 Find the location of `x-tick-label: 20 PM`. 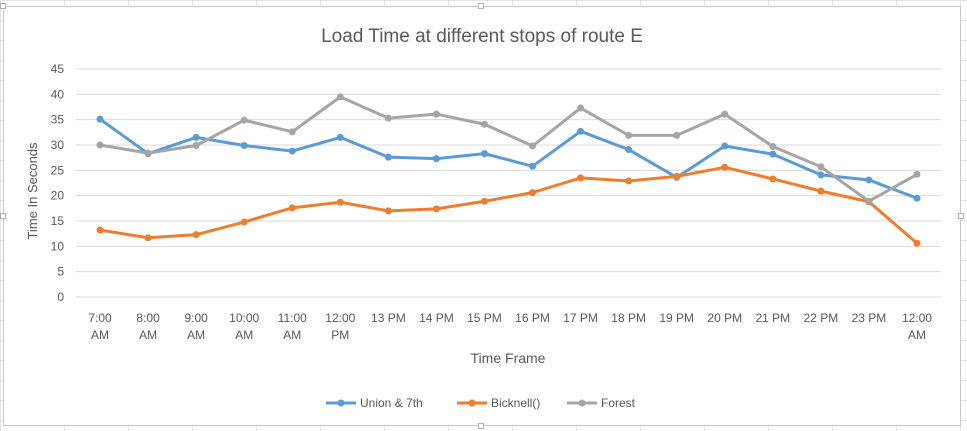

x-tick-label: 20 PM is located at coordinates (724, 318).